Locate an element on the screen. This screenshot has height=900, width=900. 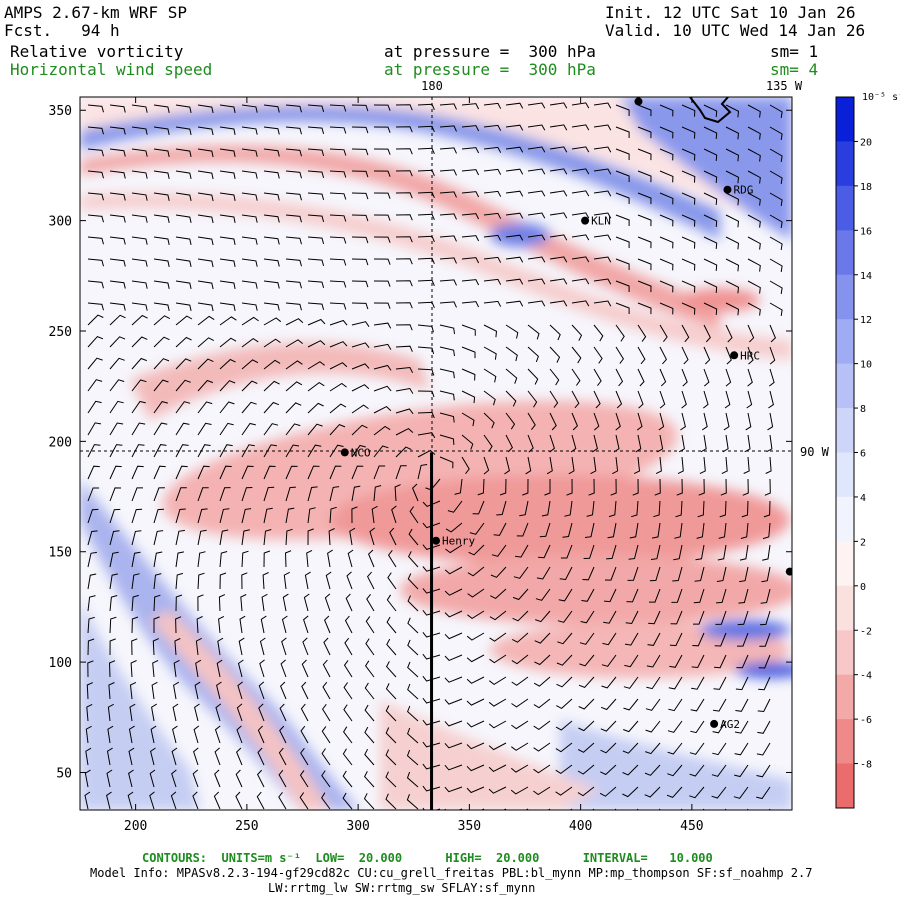
y-tick-label: 350 is located at coordinates (60, 111).